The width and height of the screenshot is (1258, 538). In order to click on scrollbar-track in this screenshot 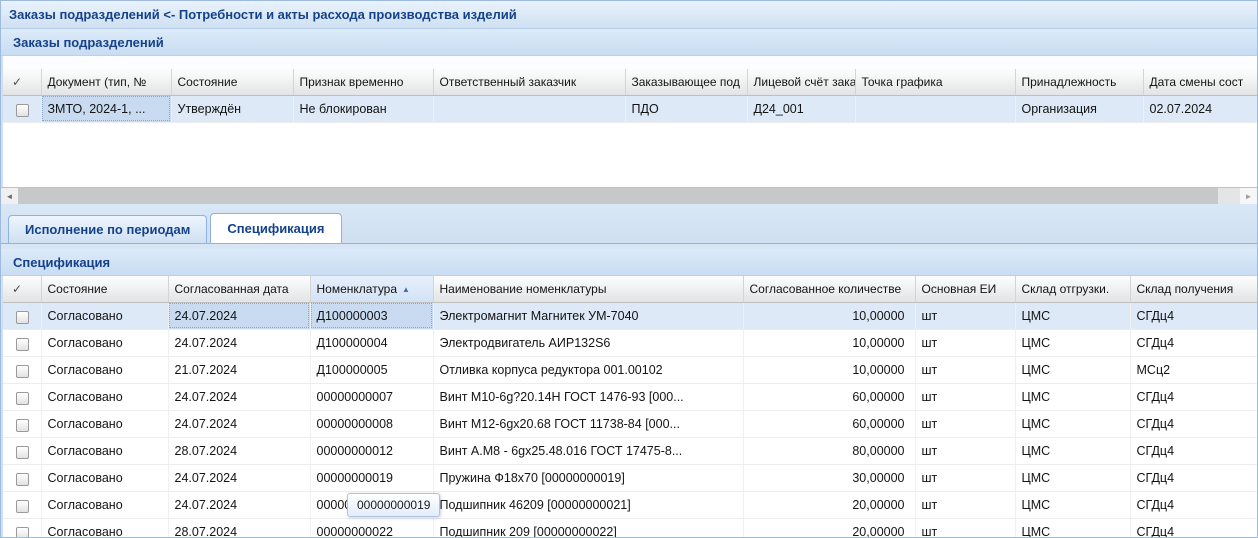, I will do `click(1229, 196)`.